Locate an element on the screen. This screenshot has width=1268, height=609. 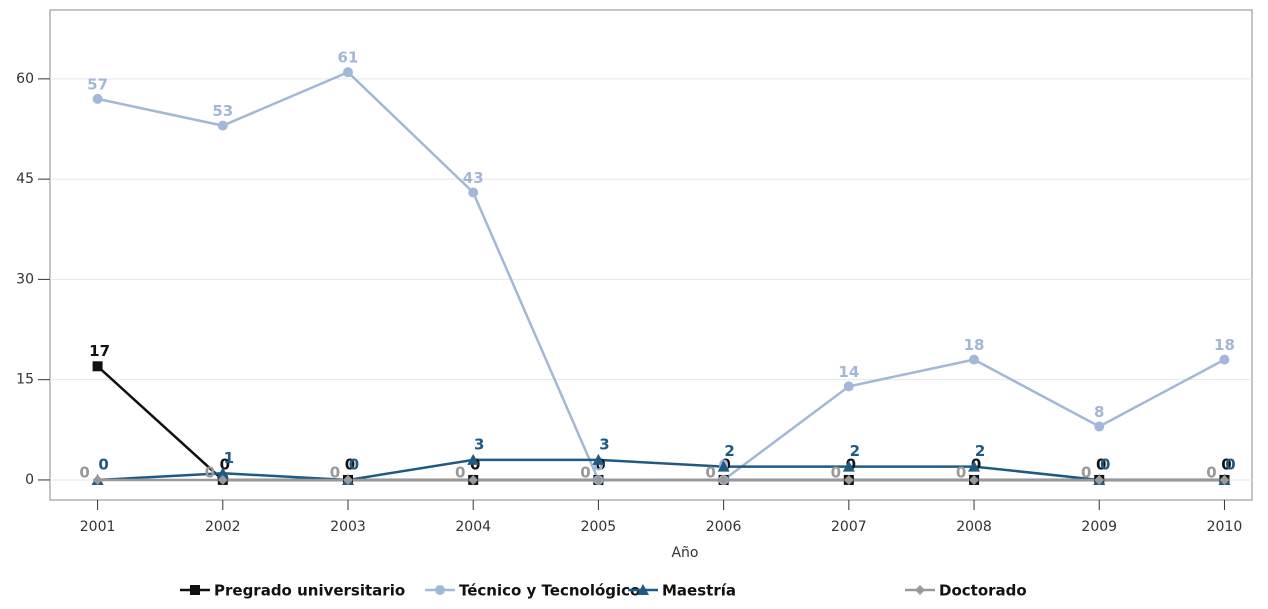
value-label: 43 is located at coordinates (473, 178).